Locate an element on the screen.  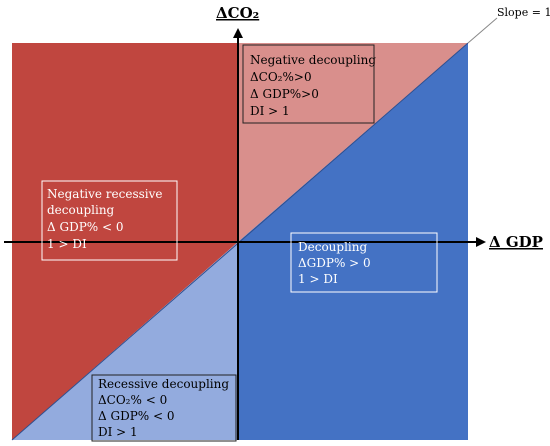
recessive-decoupling-line-3: DI > 1 is located at coordinates (118, 432).